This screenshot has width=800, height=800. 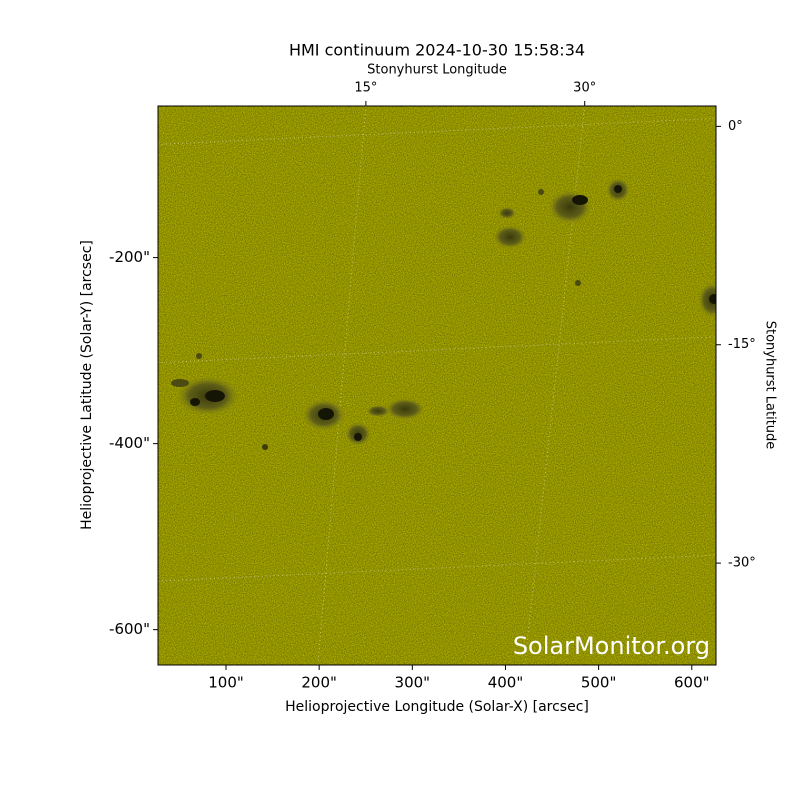 I want to click on x2-axis-label: Stonyhurst Longitude, so click(x=437, y=70).